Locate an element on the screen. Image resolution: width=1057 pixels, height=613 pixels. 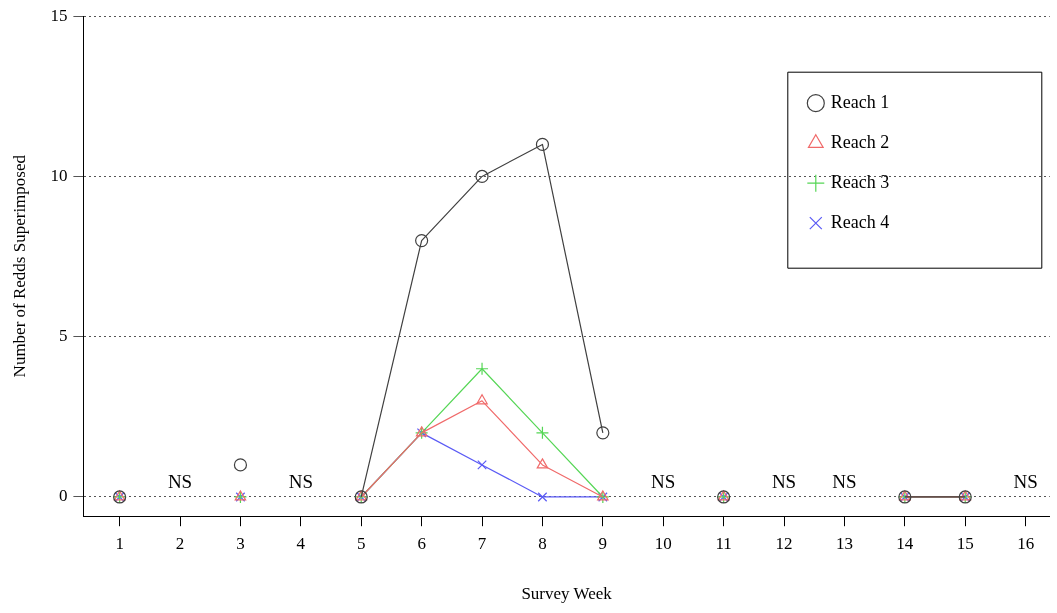
y-axis-title: Number of Redds Superimposed is located at coordinates (19, 266).